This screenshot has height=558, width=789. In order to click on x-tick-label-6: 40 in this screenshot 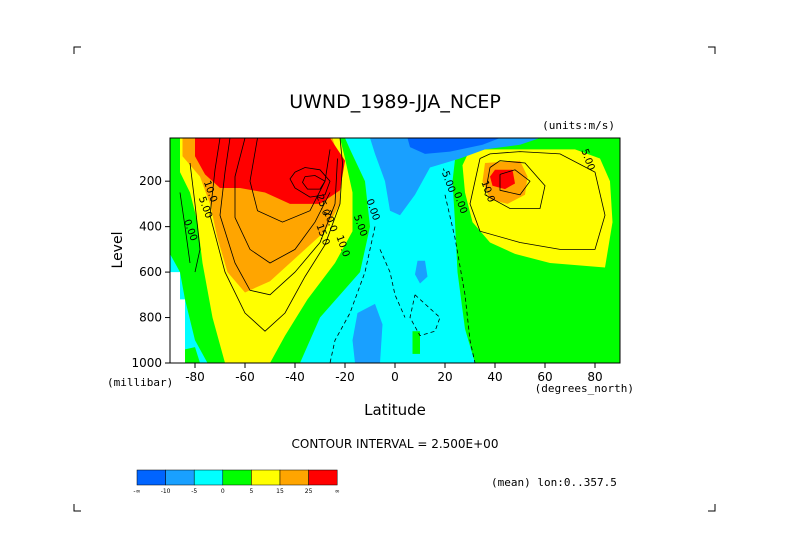, I will do `click(494, 377)`.